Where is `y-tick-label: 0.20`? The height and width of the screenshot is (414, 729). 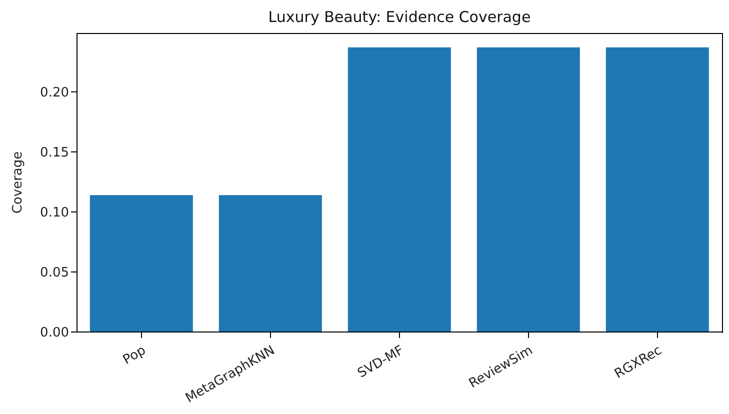
y-tick-label: 0.20 is located at coordinates (54, 92).